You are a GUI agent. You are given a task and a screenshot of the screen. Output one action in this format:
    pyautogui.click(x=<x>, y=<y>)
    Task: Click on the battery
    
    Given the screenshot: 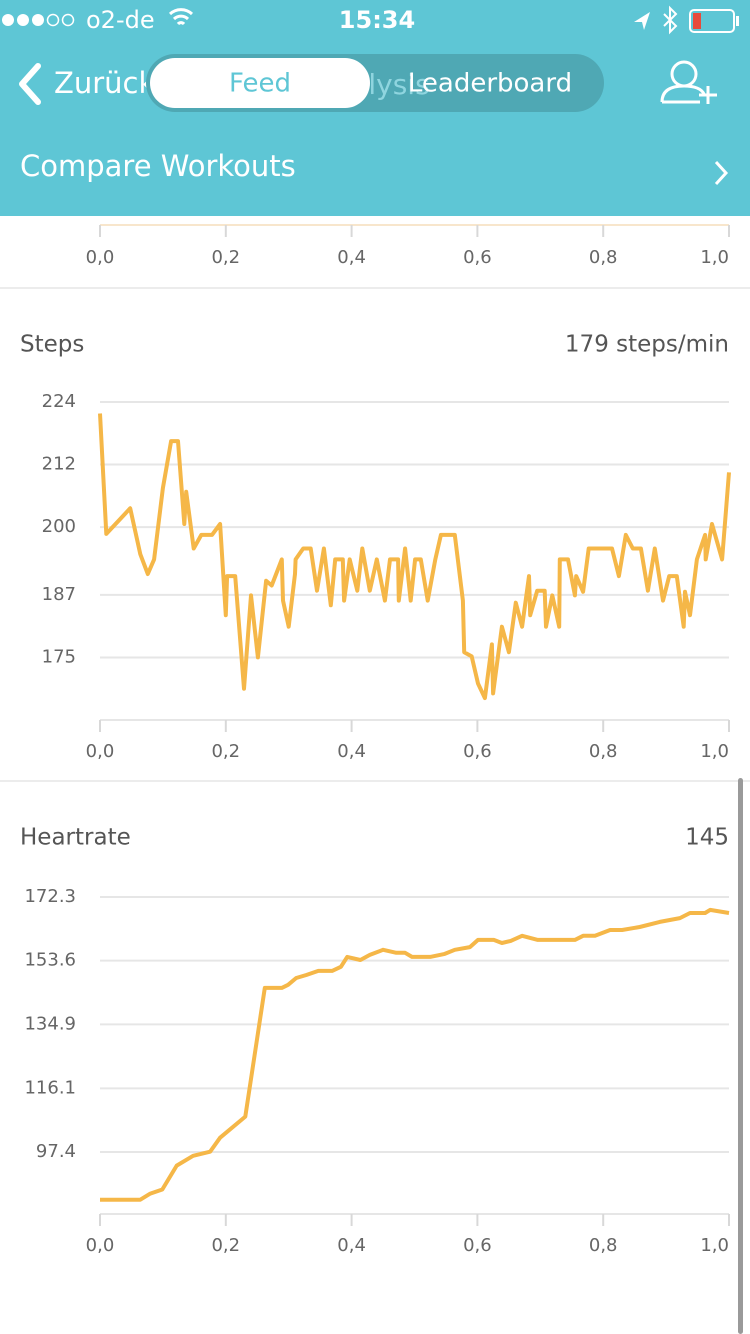 What is the action you would take?
    pyautogui.click(x=712, y=21)
    